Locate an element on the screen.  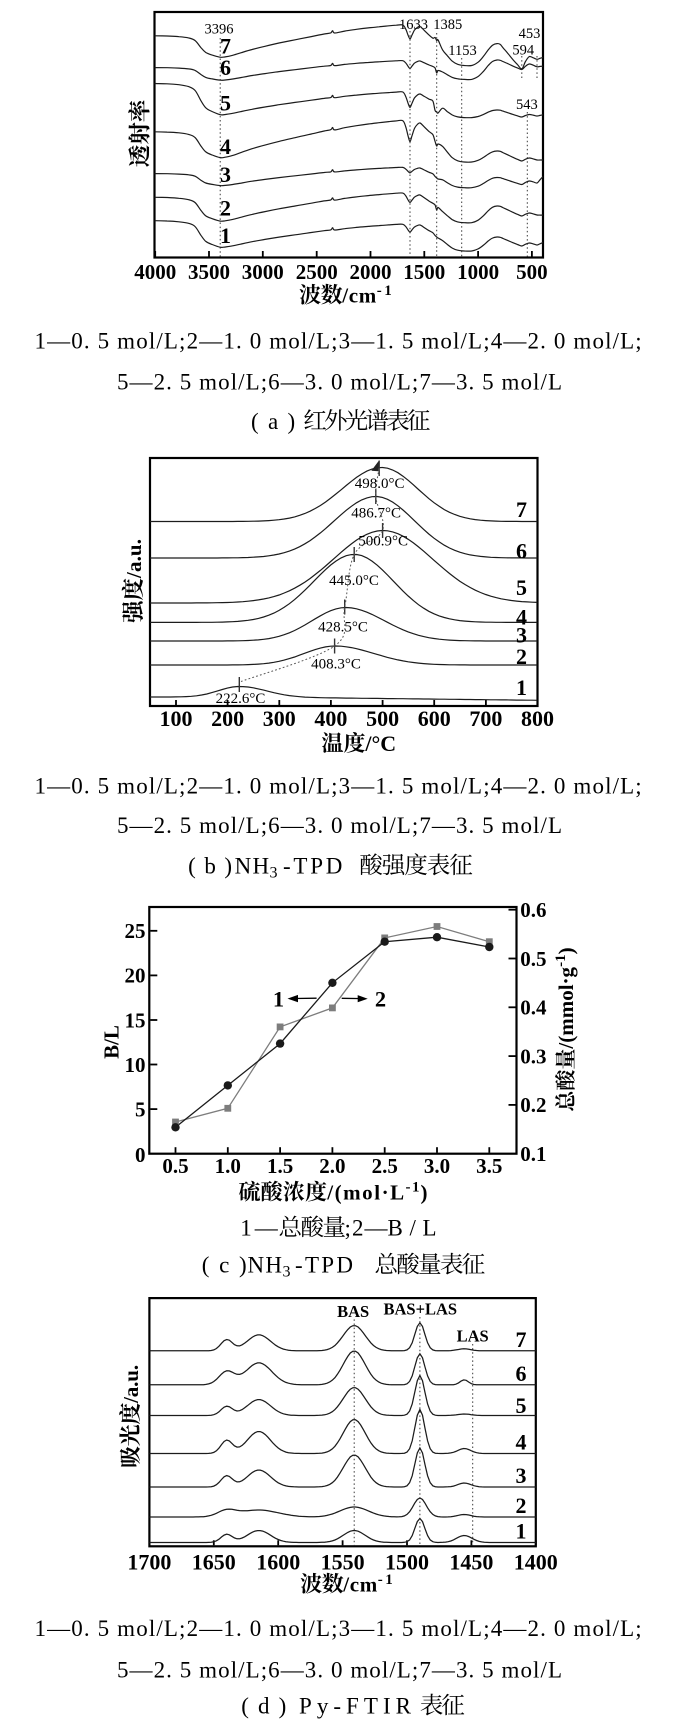
svg-text: ;2— is located at coordinates (367, 1227).